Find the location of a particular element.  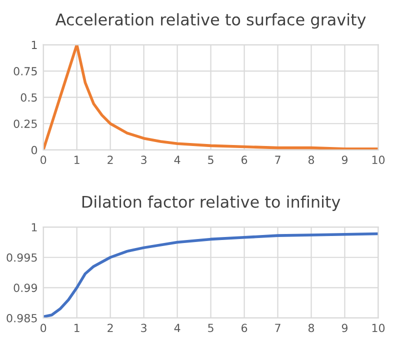

y-tick-label: 0.75 is located at coordinates (25, 71).